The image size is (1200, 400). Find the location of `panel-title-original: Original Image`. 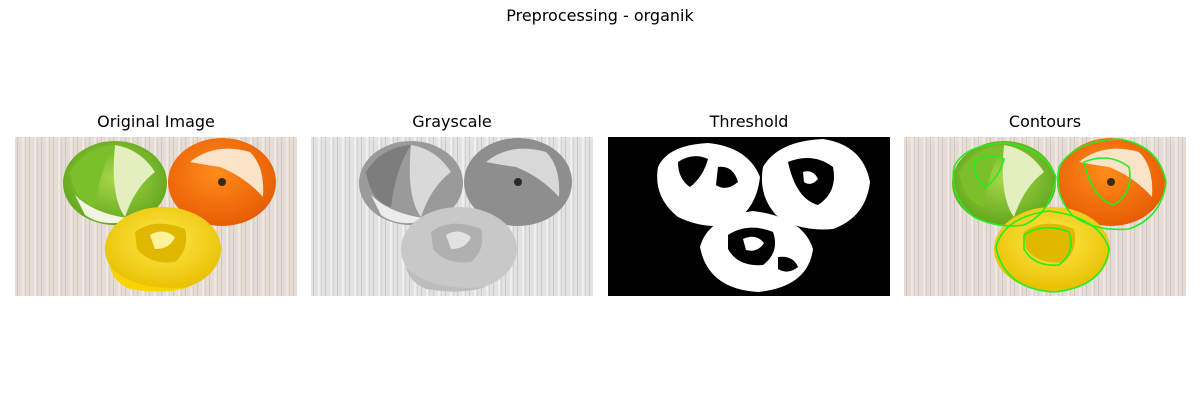

panel-title-original: Original Image is located at coordinates (156, 121).